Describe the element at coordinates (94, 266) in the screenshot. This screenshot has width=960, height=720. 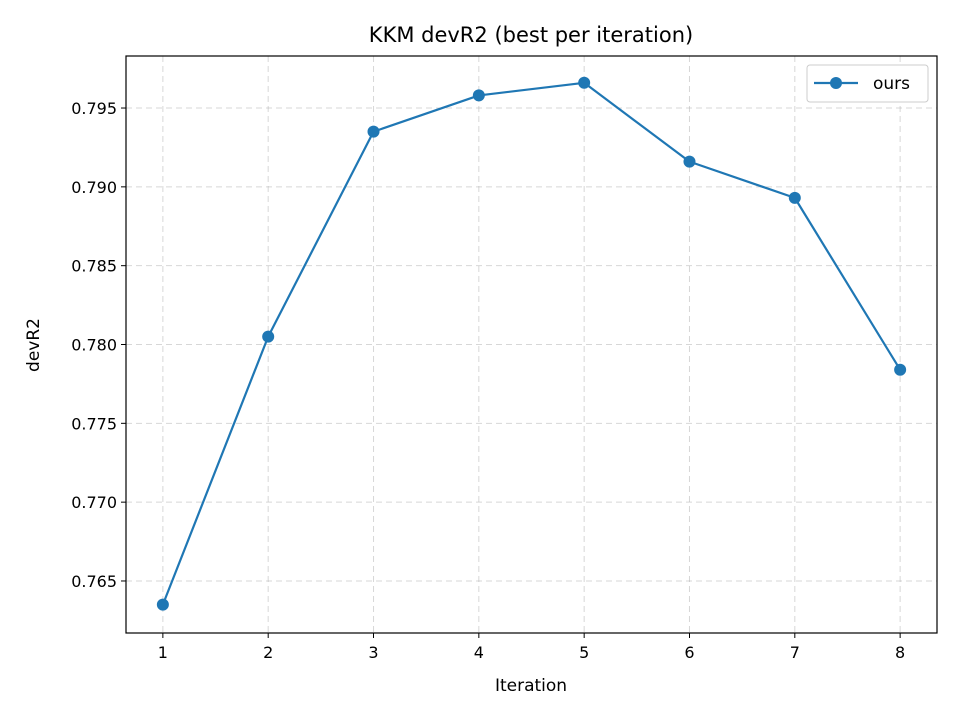
I see `y-tick-label: 0.785` at that location.